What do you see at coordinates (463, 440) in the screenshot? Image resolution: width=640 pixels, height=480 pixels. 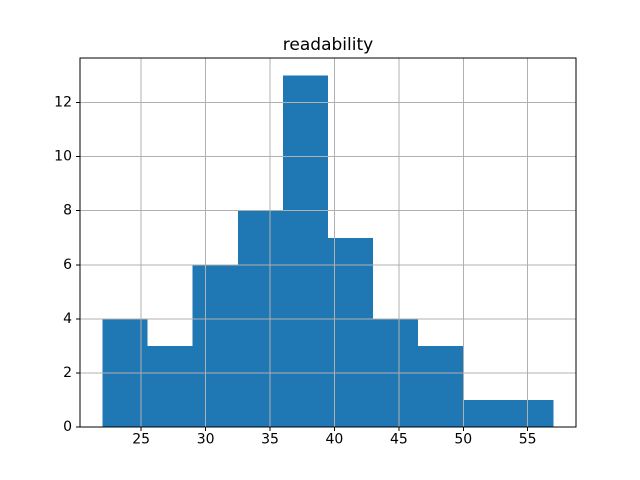 I see `x-tick-label: 50` at bounding box center [463, 440].